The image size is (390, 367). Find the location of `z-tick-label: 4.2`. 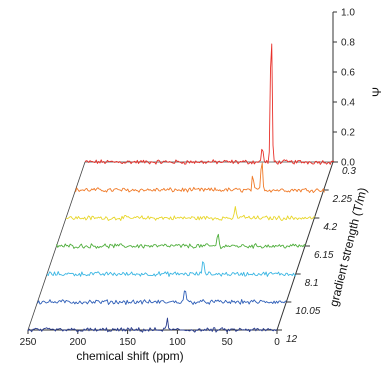

z-tick-label: 4.2 is located at coordinates (330, 227).